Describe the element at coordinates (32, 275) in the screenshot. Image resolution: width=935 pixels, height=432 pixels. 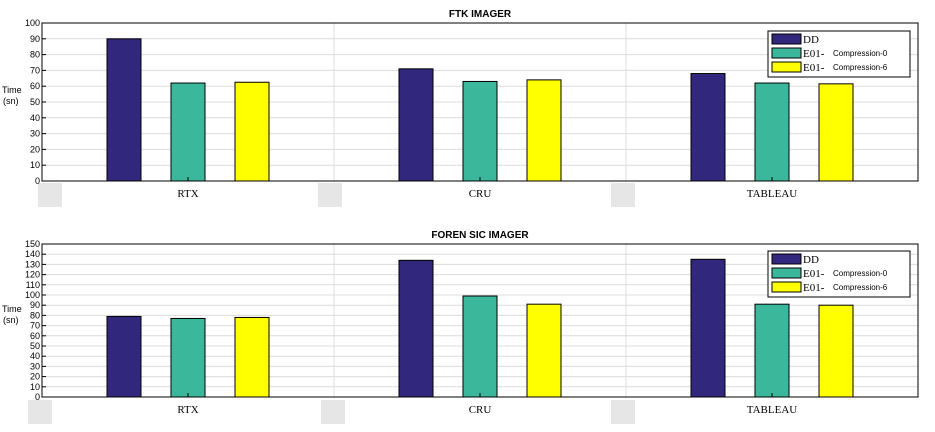
I see `y-tick-label: 120` at that location.